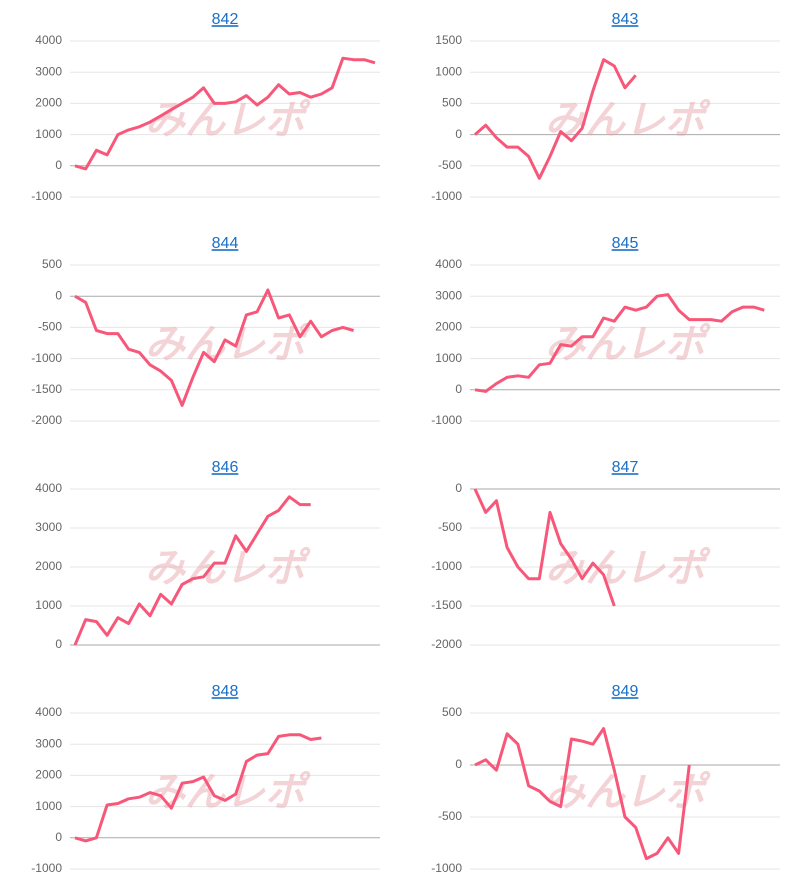  I want to click on chart-title: 847, so click(625, 467).